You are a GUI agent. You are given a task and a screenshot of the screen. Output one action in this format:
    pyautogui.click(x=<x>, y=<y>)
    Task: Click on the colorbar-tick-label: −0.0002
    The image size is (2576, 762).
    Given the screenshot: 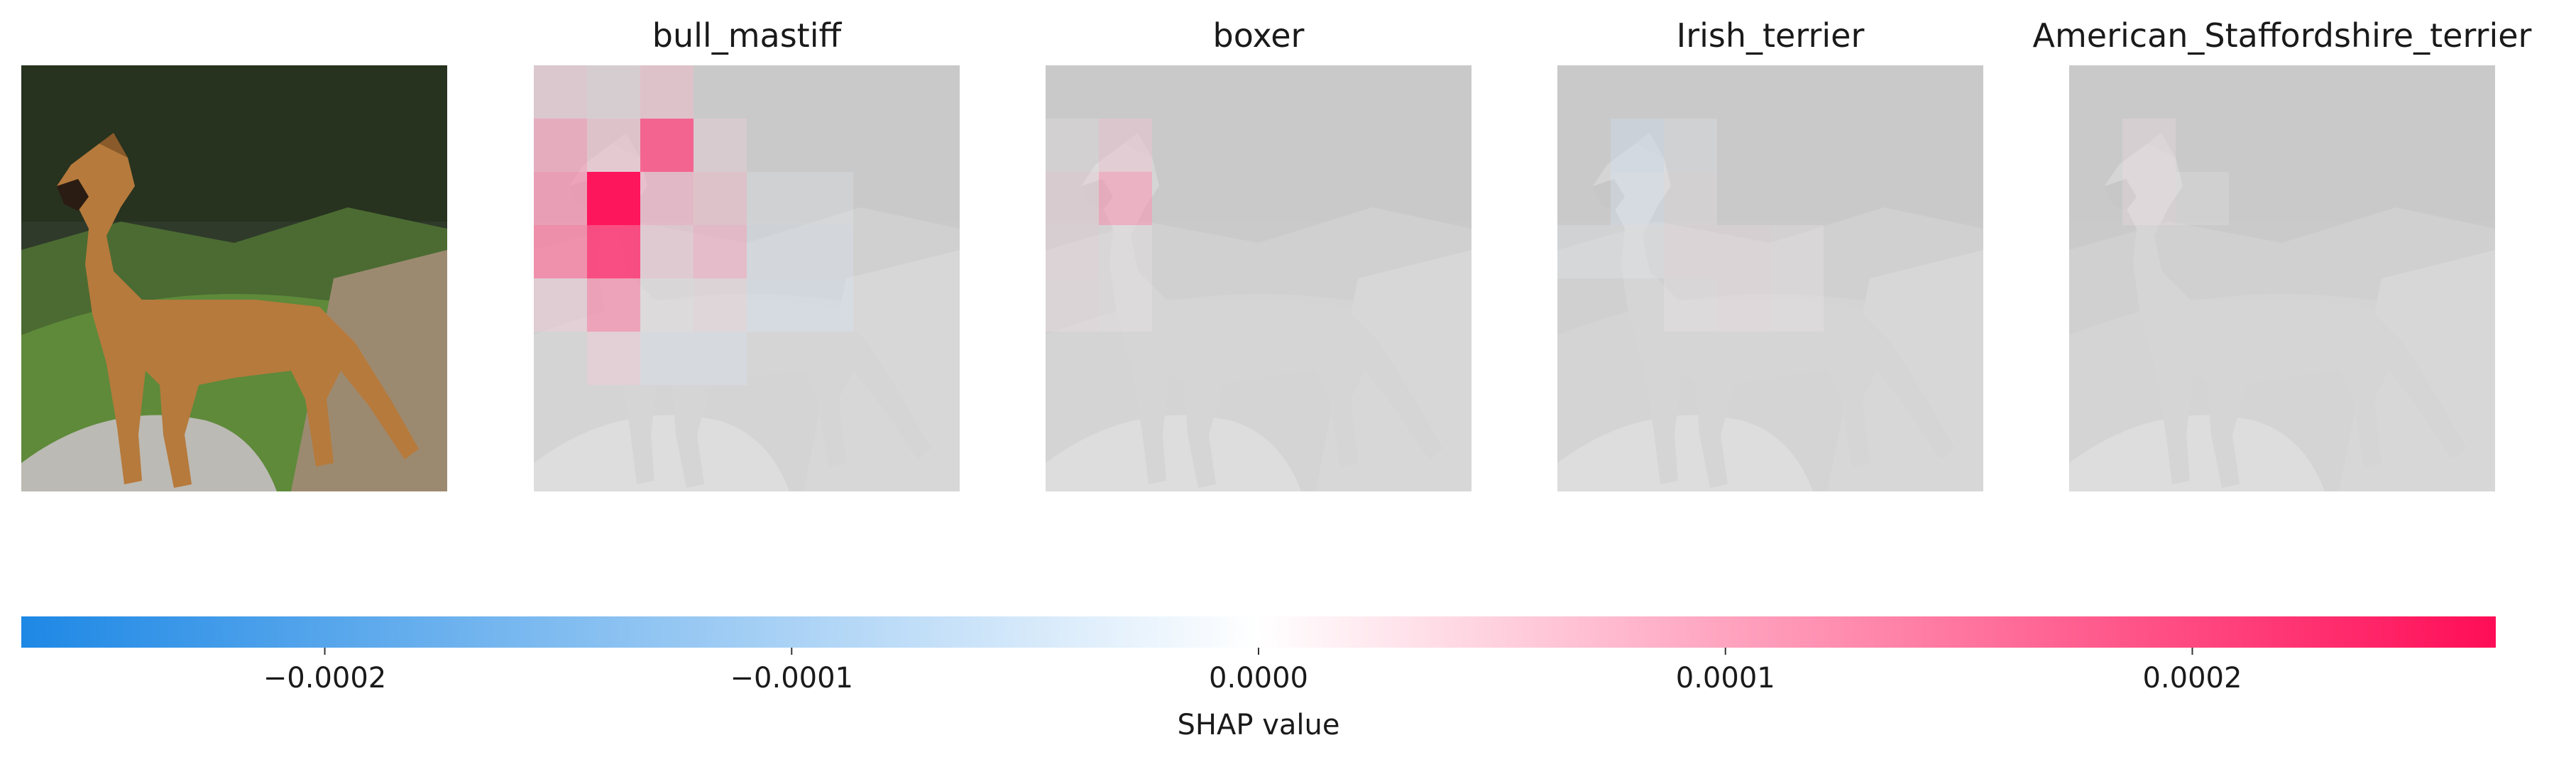 What is the action you would take?
    pyautogui.click(x=324, y=678)
    